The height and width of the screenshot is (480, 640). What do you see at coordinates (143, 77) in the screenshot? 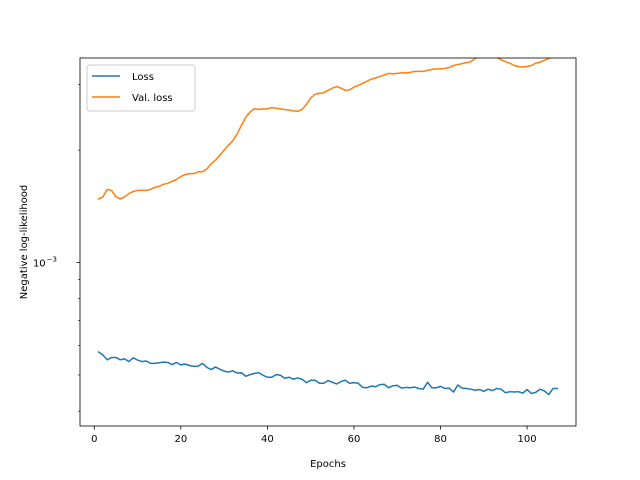
I see `legend-label-0: Loss` at bounding box center [143, 77].